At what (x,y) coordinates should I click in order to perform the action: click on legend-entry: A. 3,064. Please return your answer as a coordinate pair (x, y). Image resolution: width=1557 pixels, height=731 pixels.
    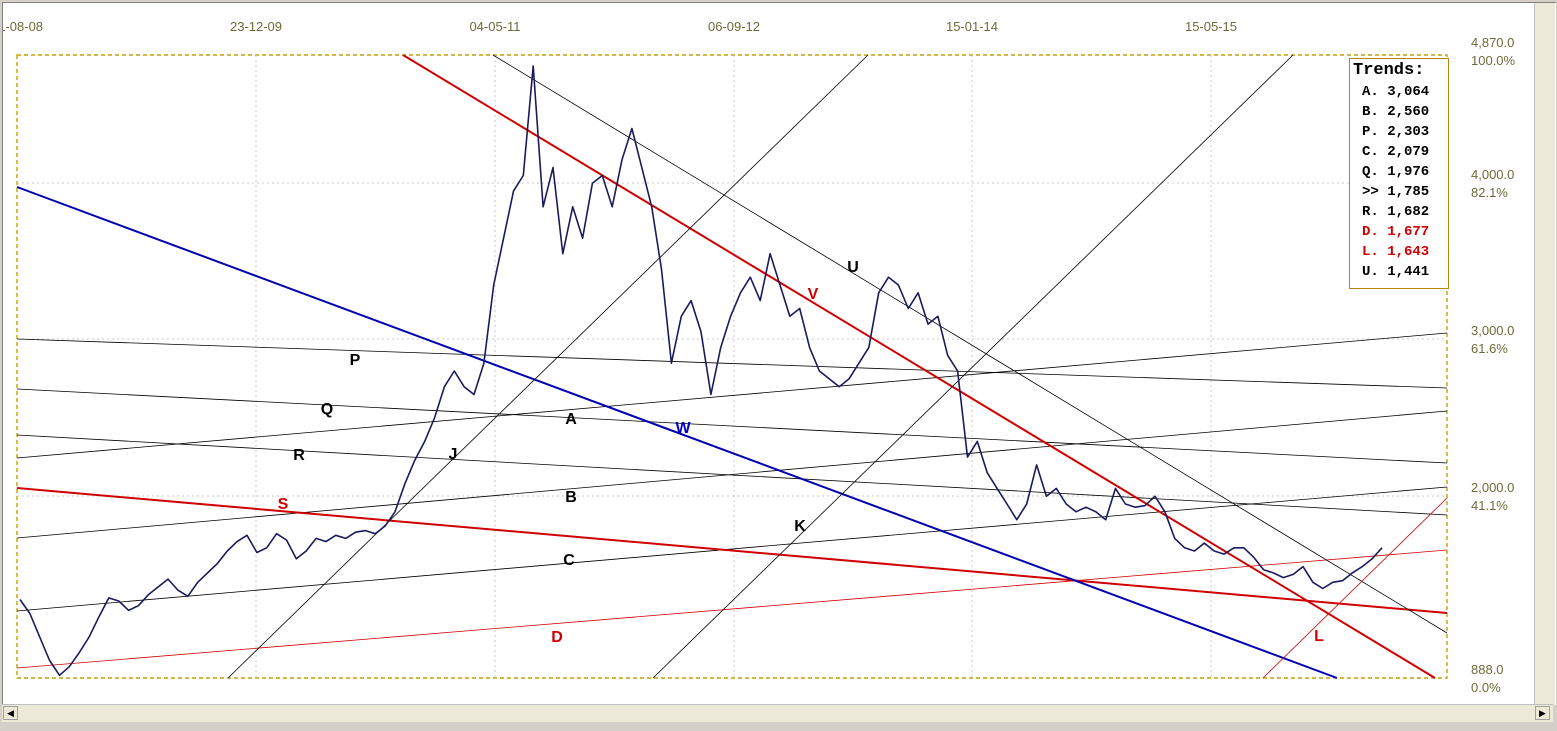
    Looking at the image, I should click on (1396, 92).